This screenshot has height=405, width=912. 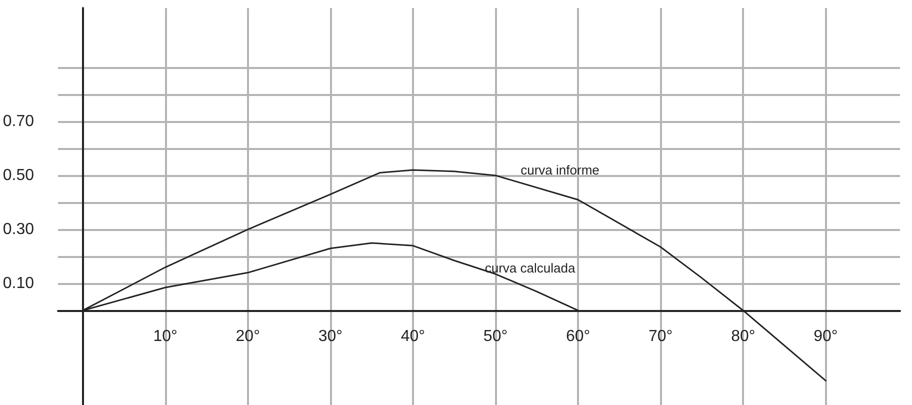 What do you see at coordinates (18, 229) in the screenshot?
I see `y-tick-label: 0.30` at bounding box center [18, 229].